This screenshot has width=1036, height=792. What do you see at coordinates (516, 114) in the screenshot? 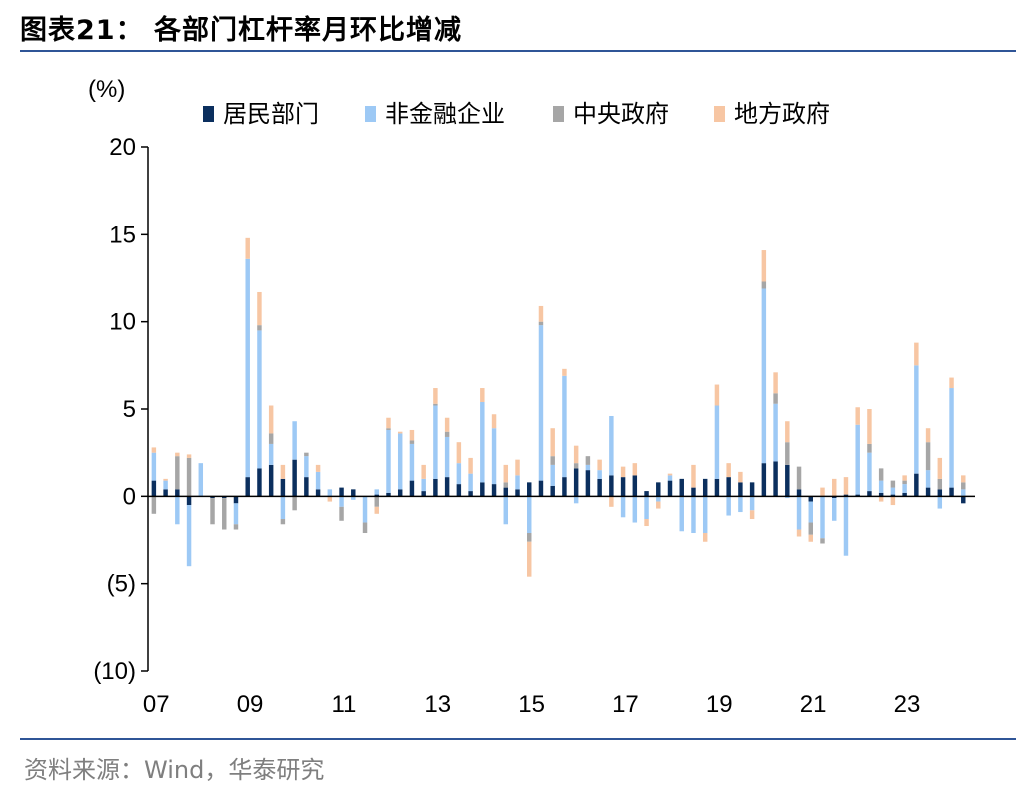
I see `legend: 居民部门 非金融企业 中央政府 地方政府` at bounding box center [516, 114].